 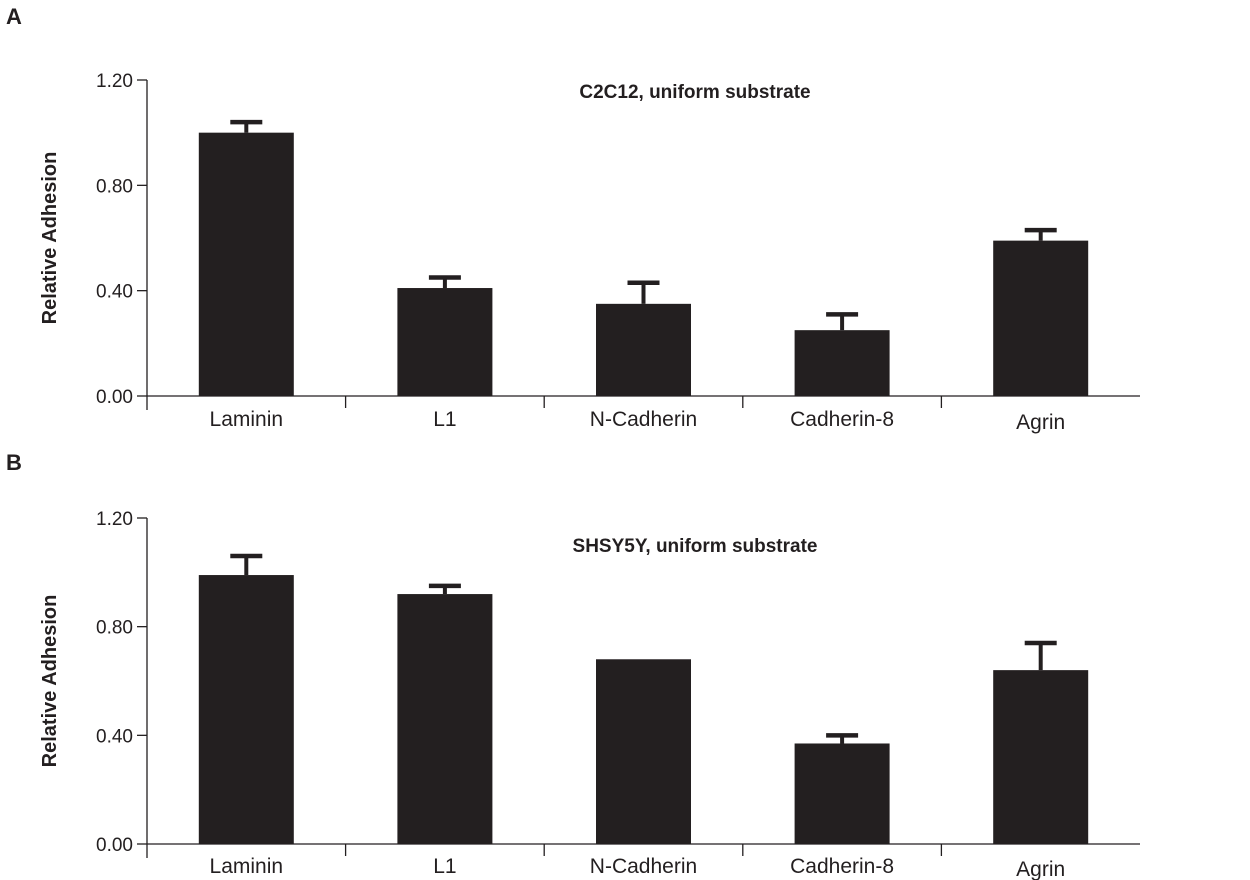 I want to click on chart-title: C2C12, uniform substrate, so click(x=694, y=92).